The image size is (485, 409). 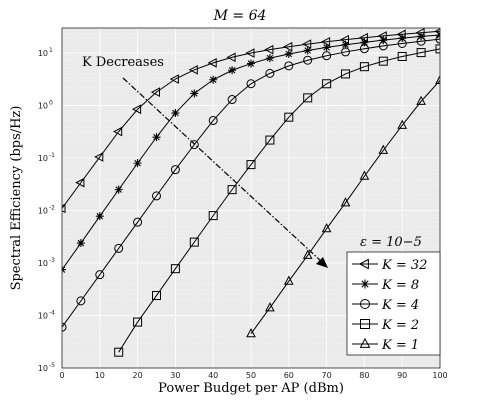 What do you see at coordinates (364, 375) in the screenshot?
I see `x-tick-label: 80` at bounding box center [364, 375].